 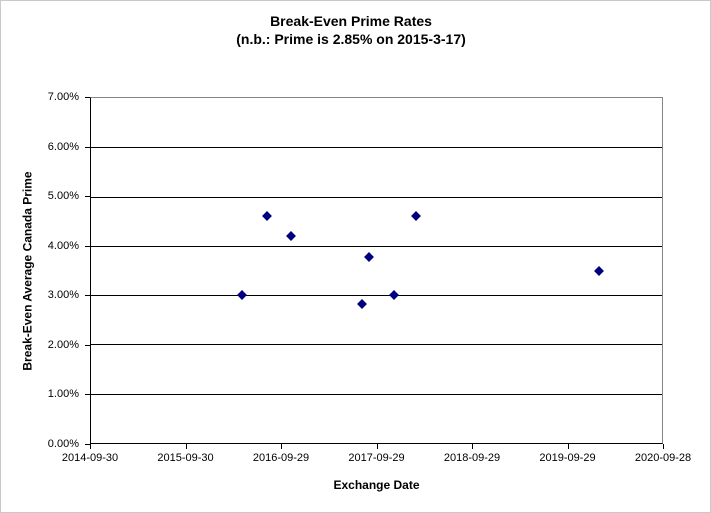 I want to click on y-tick-label: 5.00%, so click(x=63, y=196).